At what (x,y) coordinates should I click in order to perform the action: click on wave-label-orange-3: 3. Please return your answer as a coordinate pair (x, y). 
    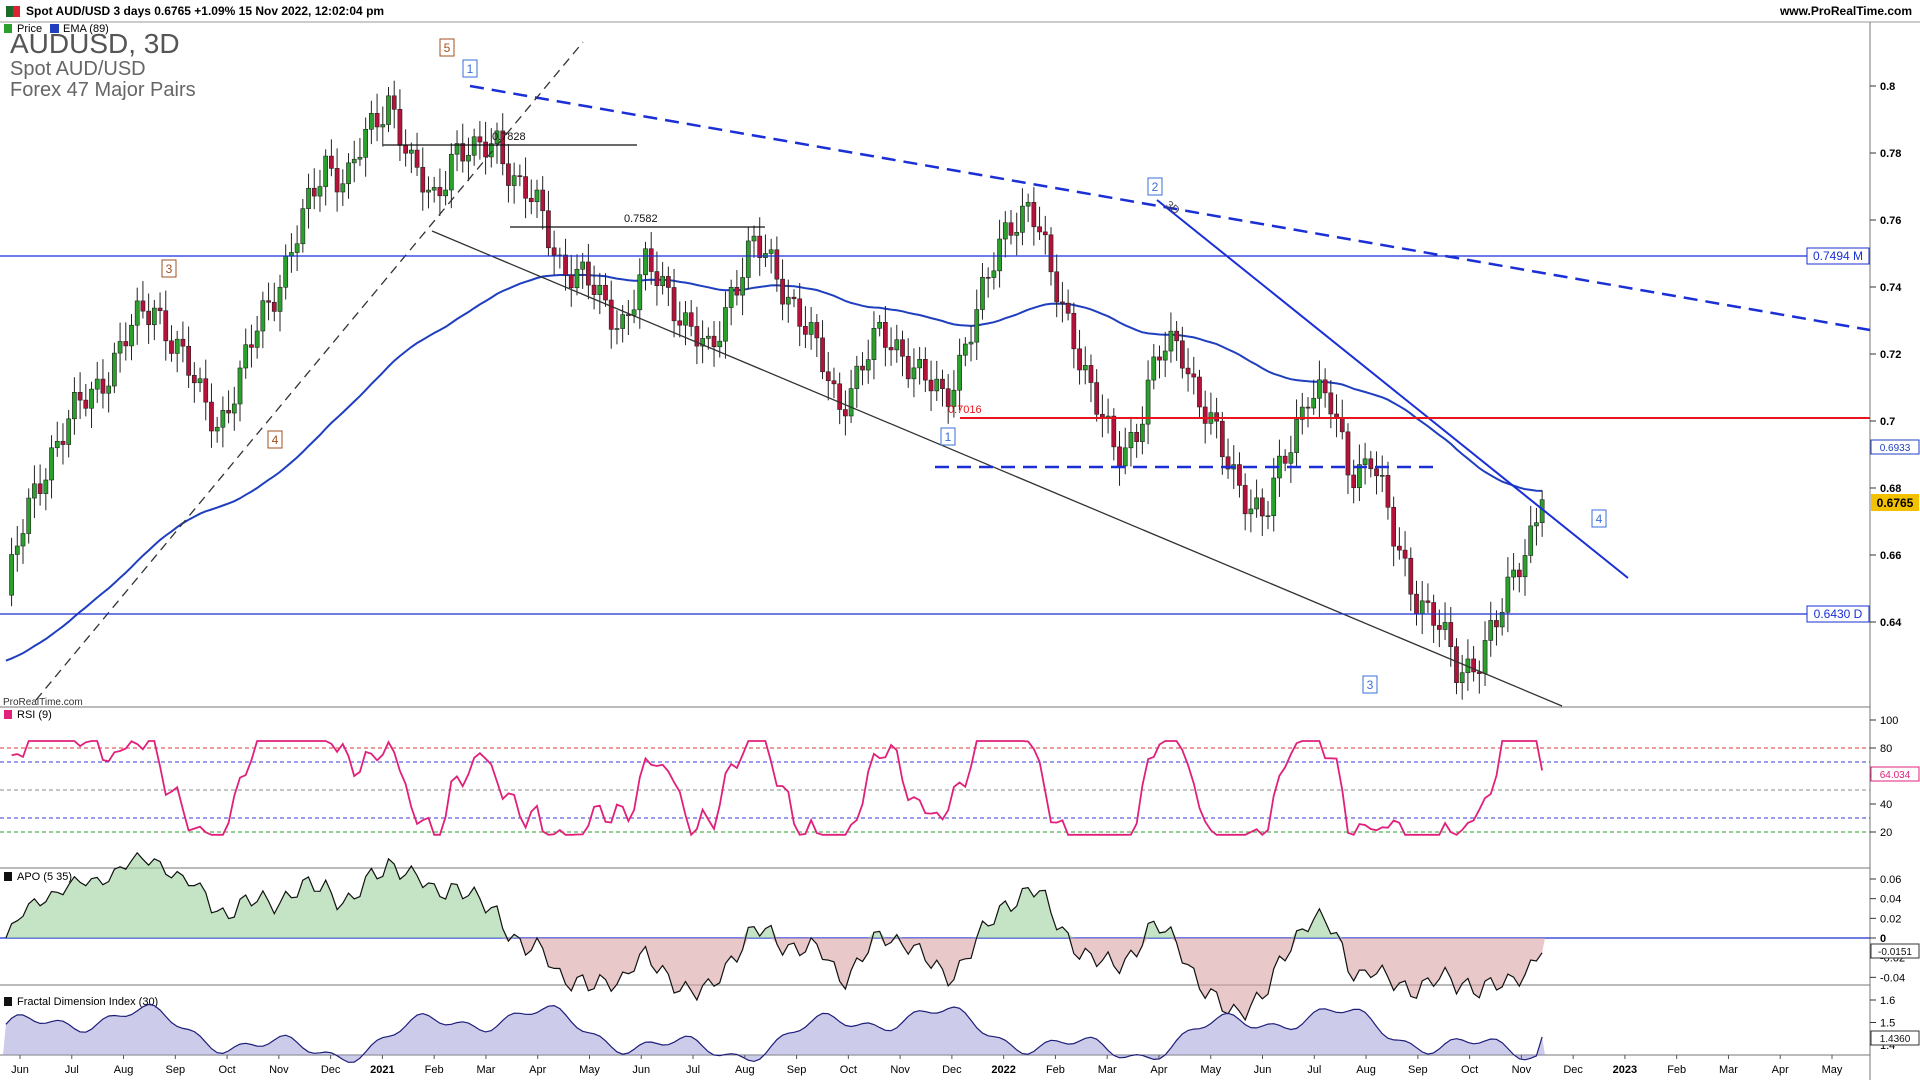
    Looking at the image, I should click on (169, 268).